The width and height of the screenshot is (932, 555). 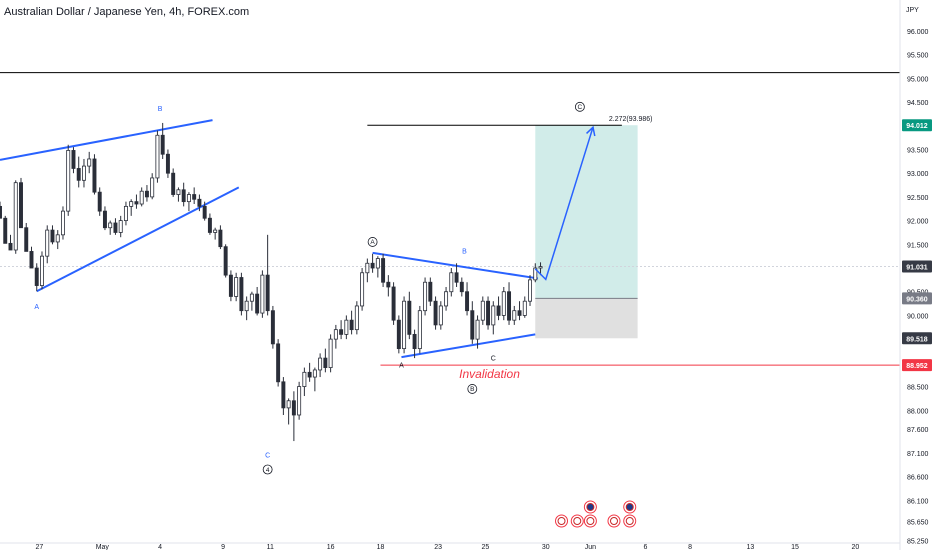 What do you see at coordinates (586, 212) in the screenshot?
I see `target-zone` at bounding box center [586, 212].